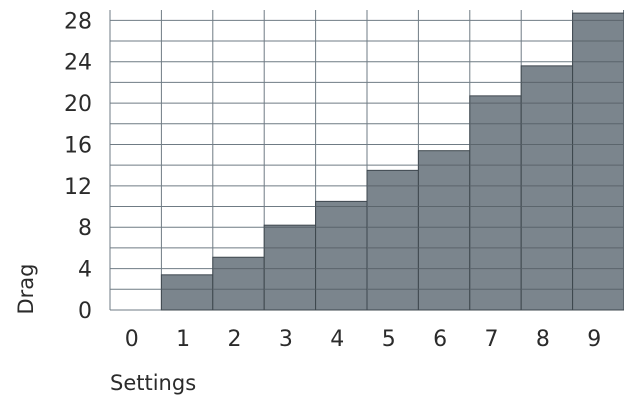 The image size is (624, 401). Describe the element at coordinates (85, 311) in the screenshot. I see `y-tick-label: 0` at that location.